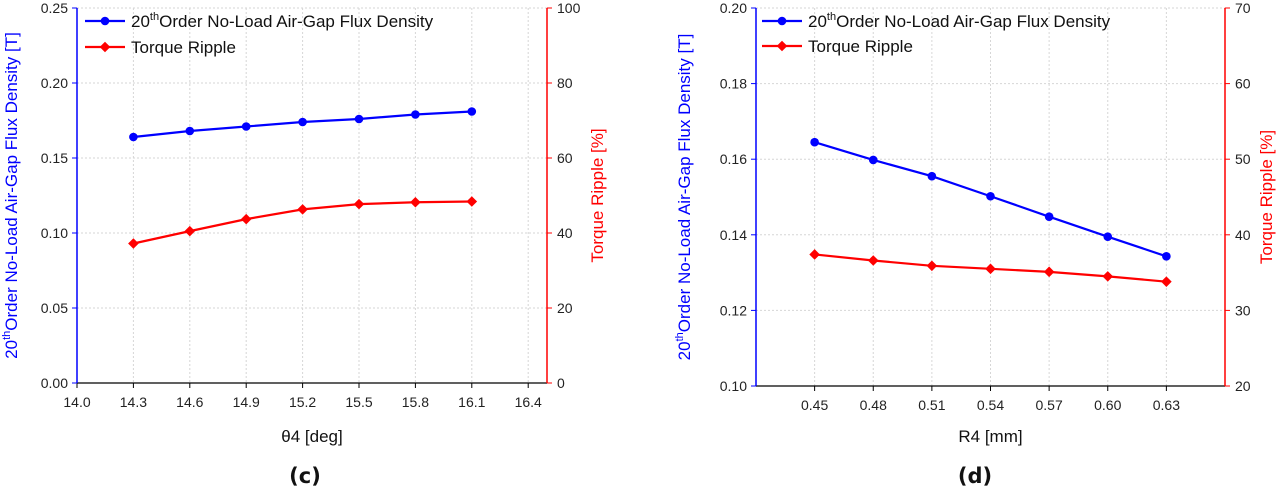 This screenshot has height=489, width=1280. I want to click on chart-d-legend-flux-density-swatch-marker, so click(782, 21).